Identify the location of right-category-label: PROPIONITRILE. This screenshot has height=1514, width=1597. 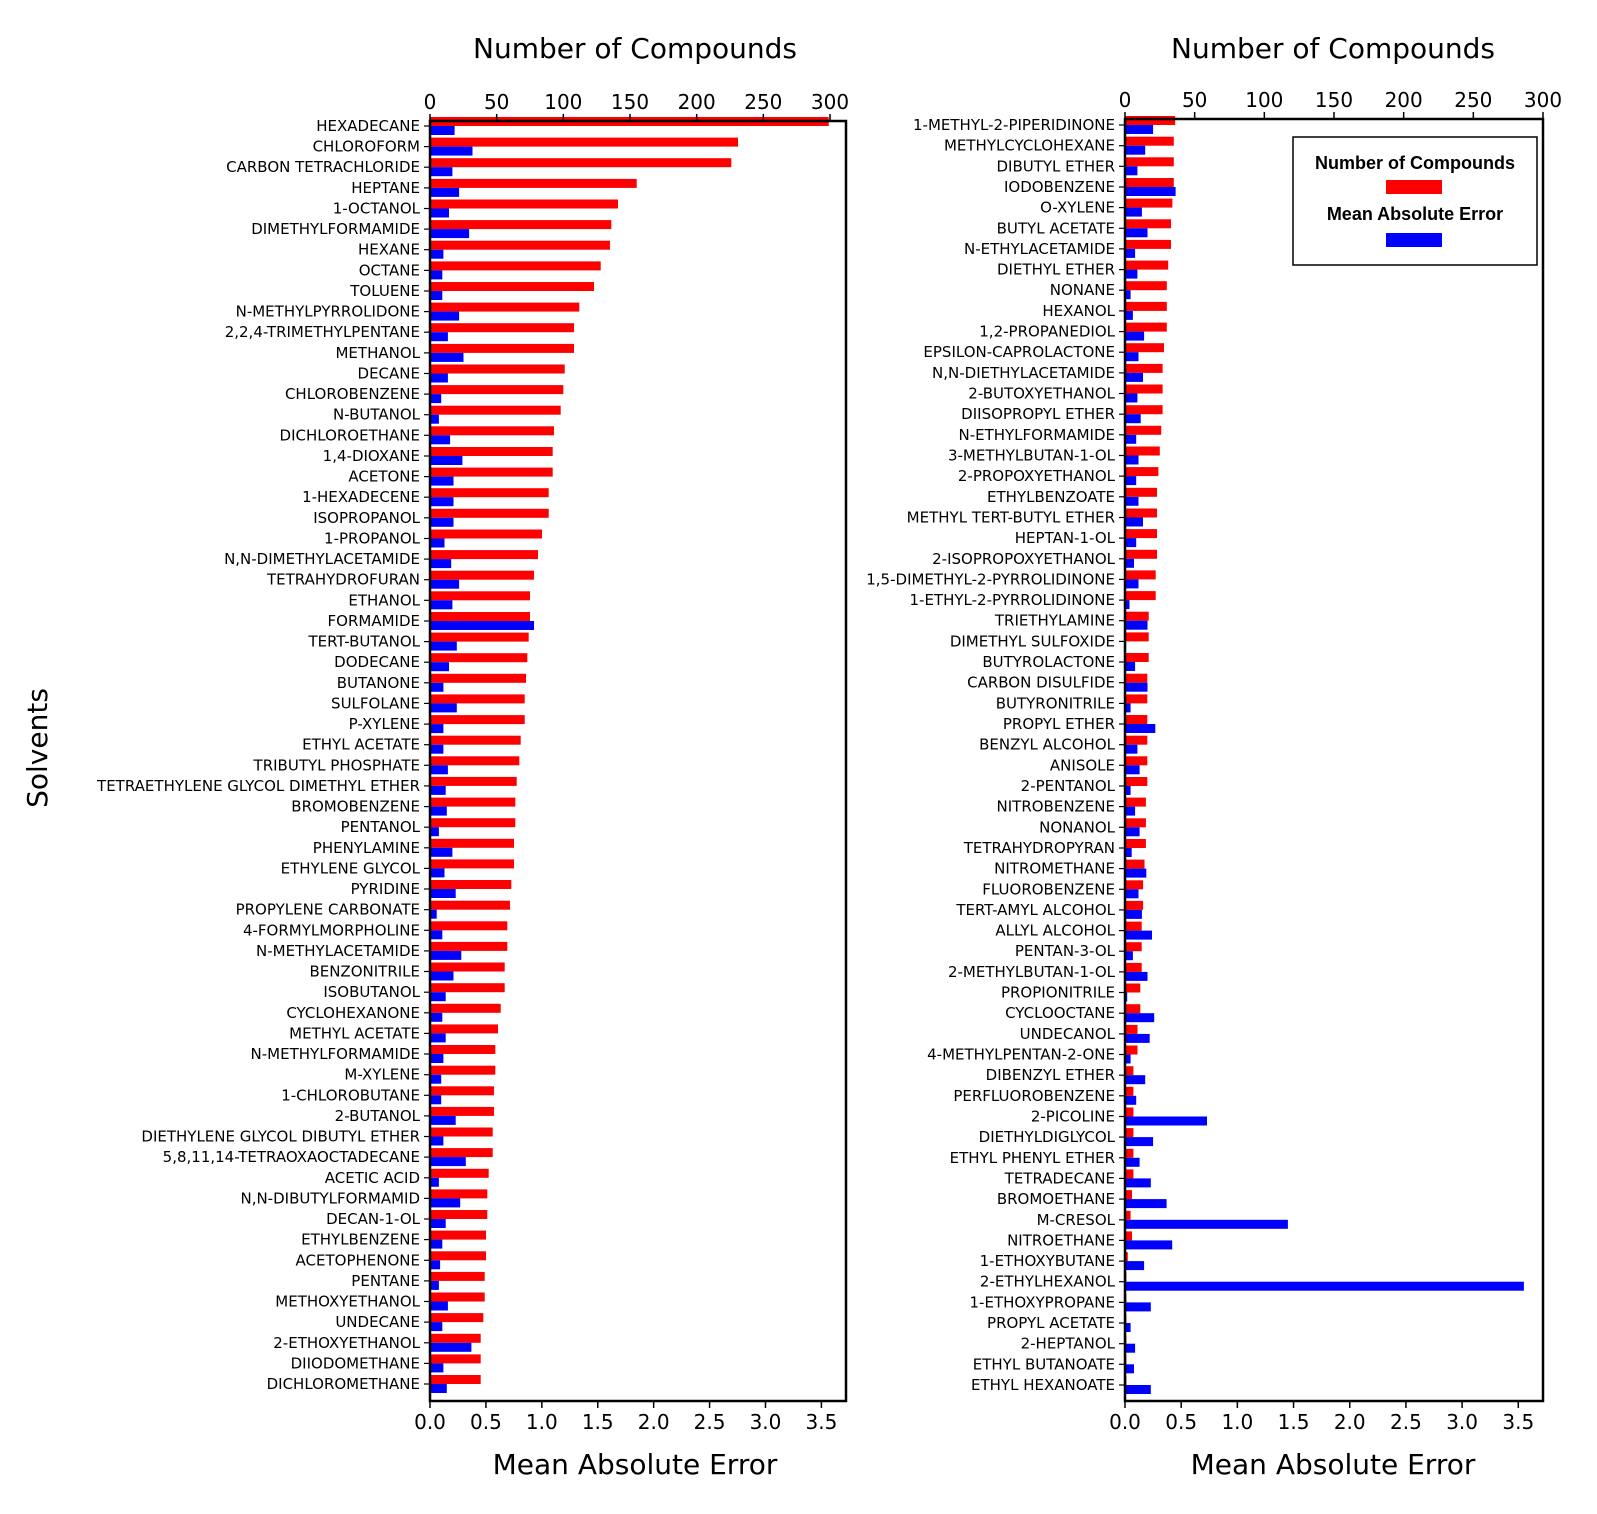
(1058, 993).